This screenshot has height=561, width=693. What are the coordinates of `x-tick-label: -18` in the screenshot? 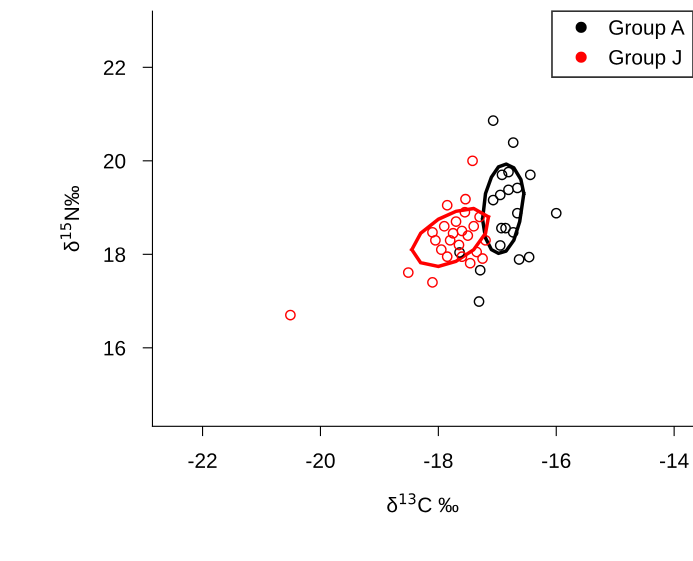 It's located at (438, 460).